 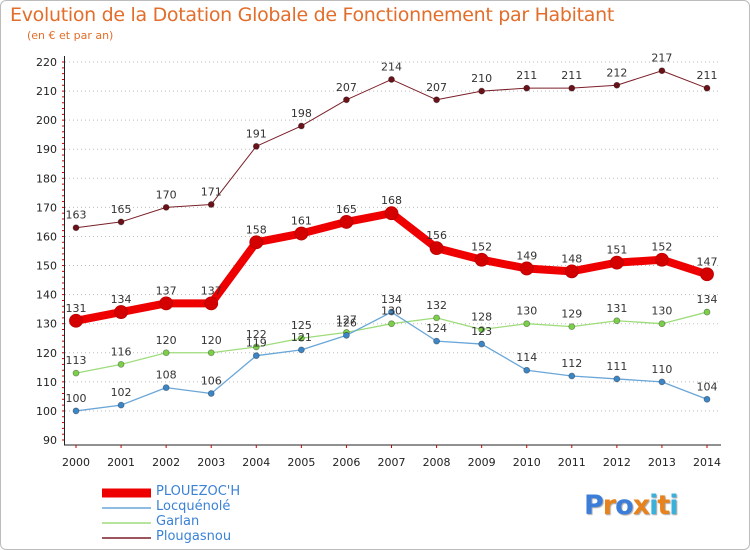 I want to click on data-label: 207, so click(x=346, y=87).